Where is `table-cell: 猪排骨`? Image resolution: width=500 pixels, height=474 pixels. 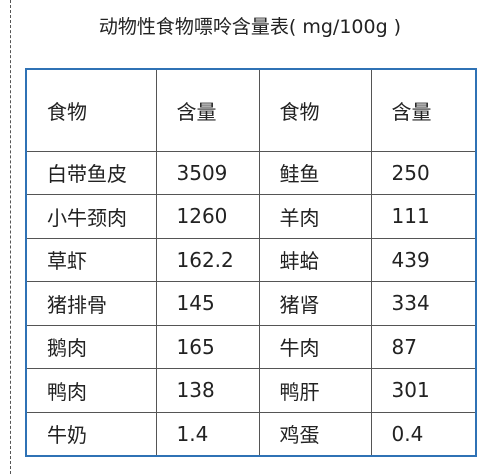 table-cell: 猪排骨 is located at coordinates (91, 303).